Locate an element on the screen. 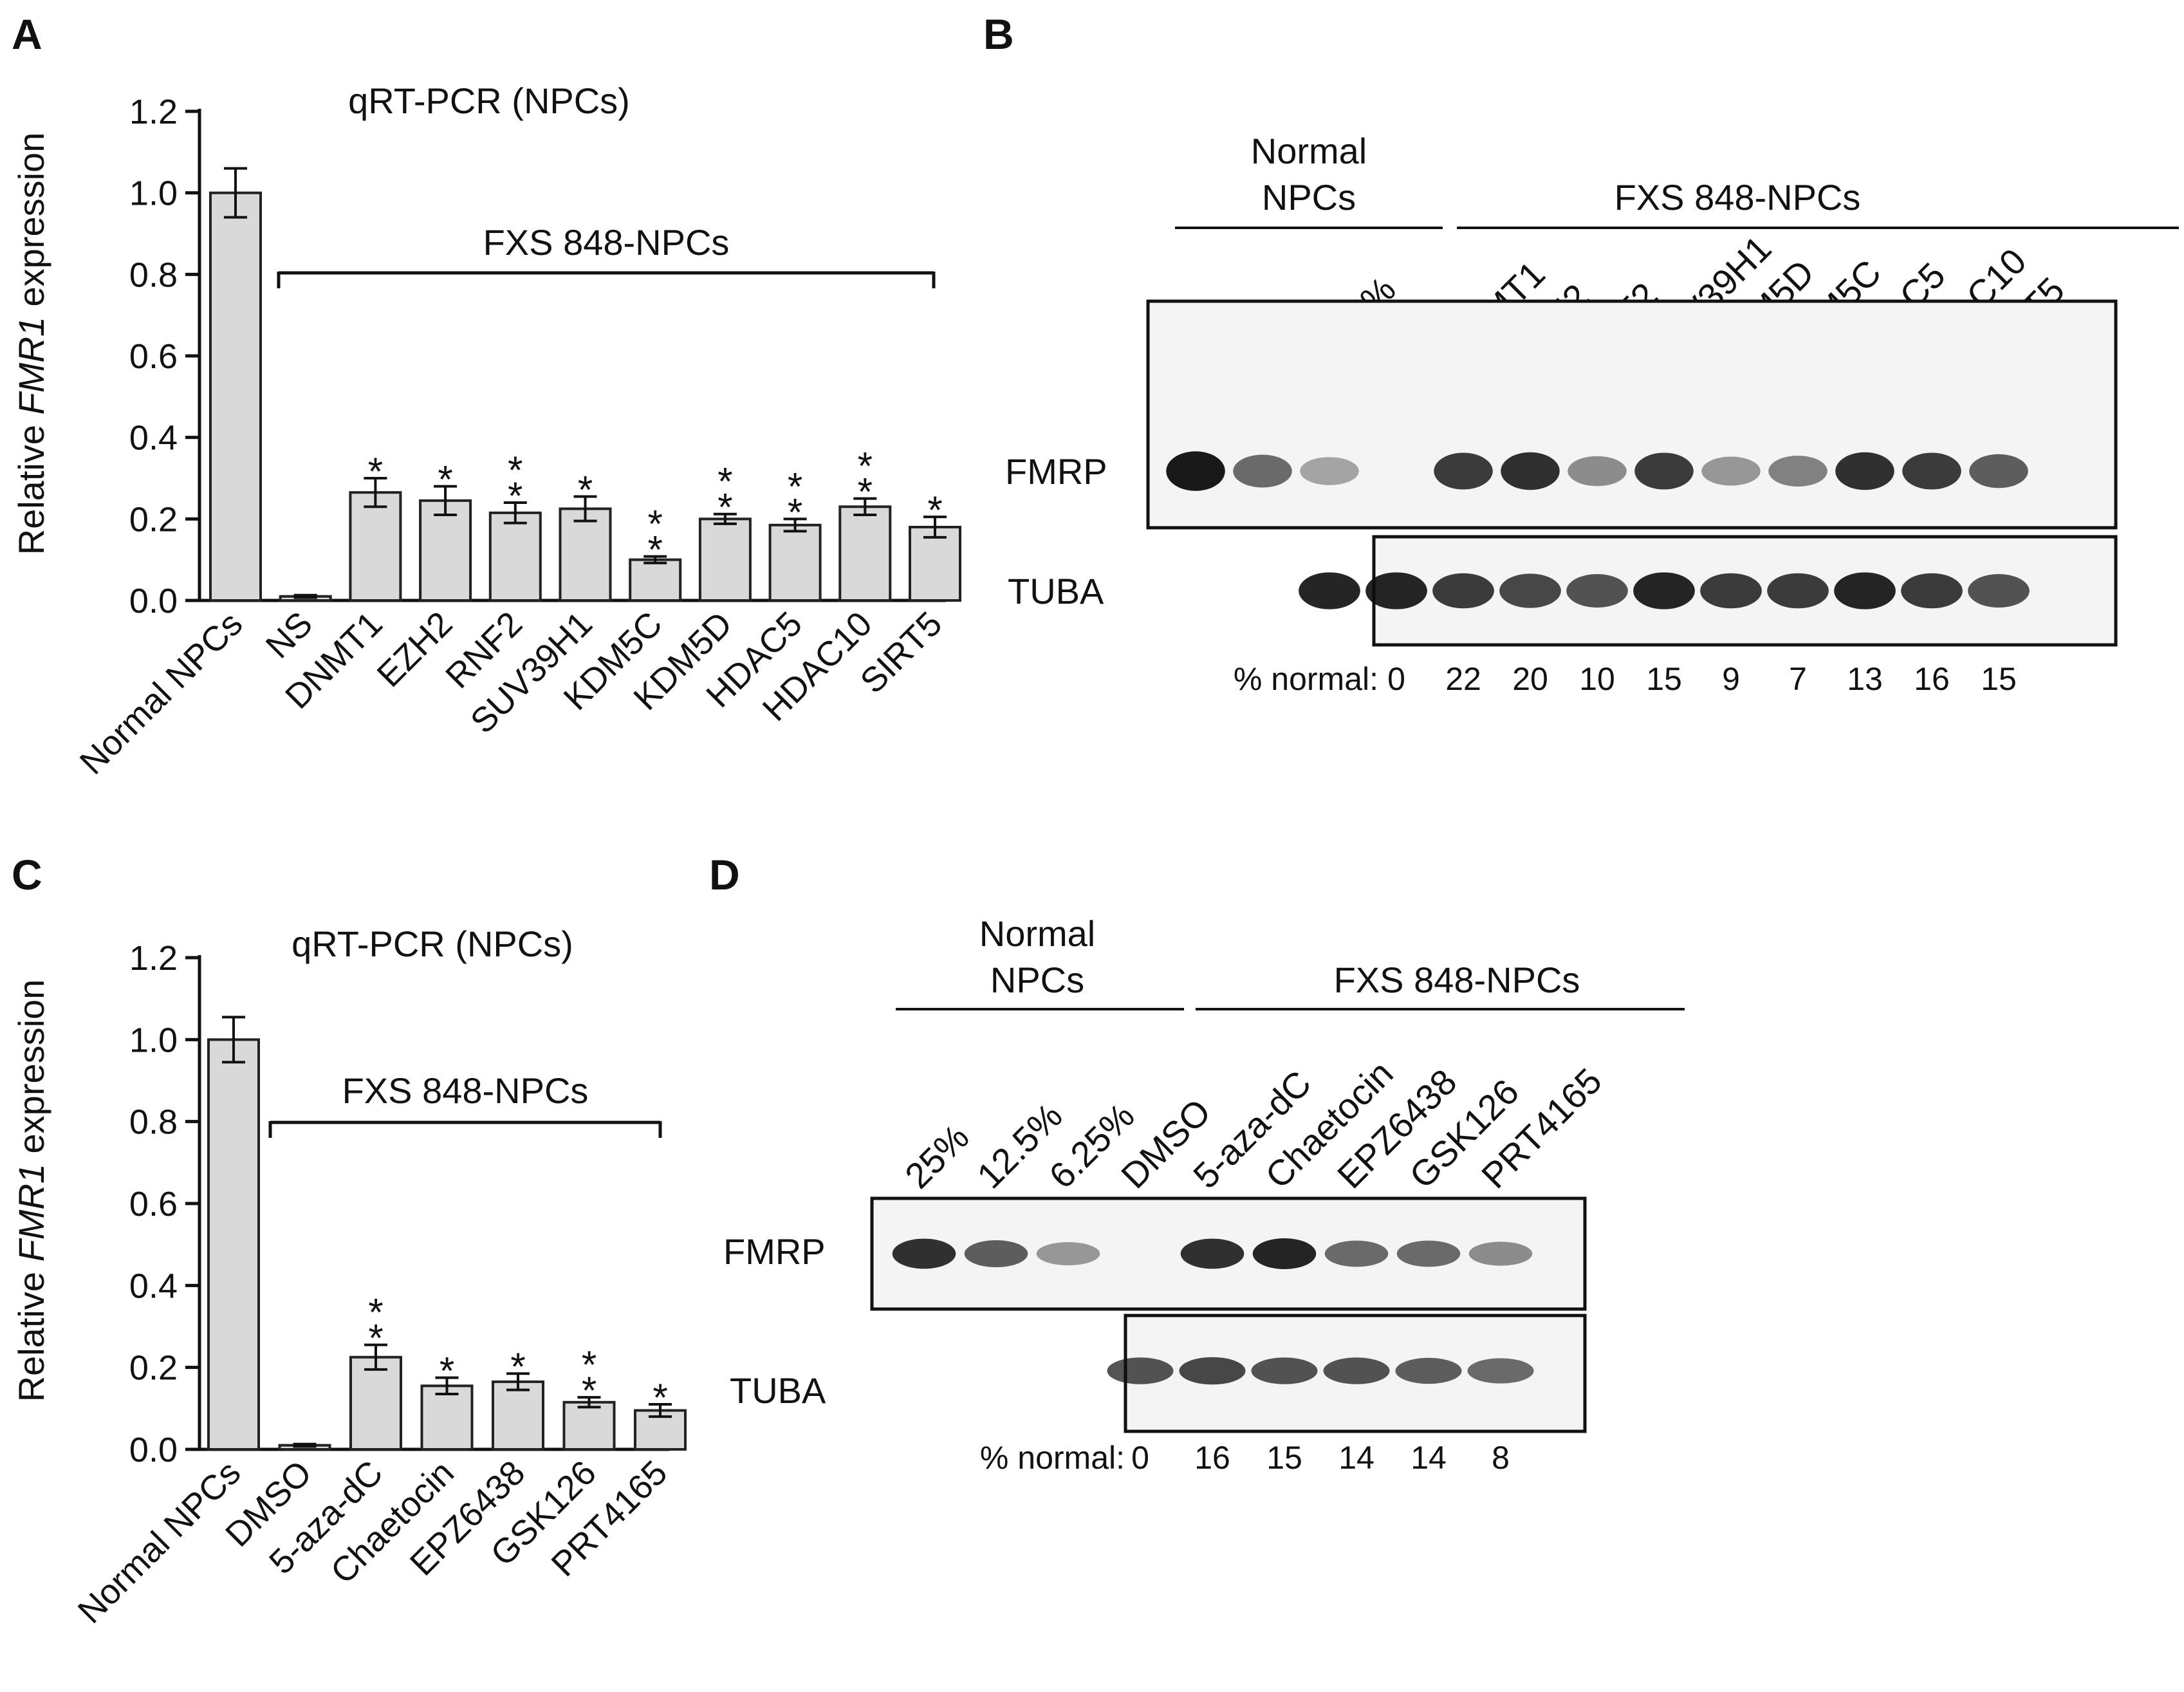 The image size is (2184, 1692). percent-normal-value: 16 is located at coordinates (1932, 679).